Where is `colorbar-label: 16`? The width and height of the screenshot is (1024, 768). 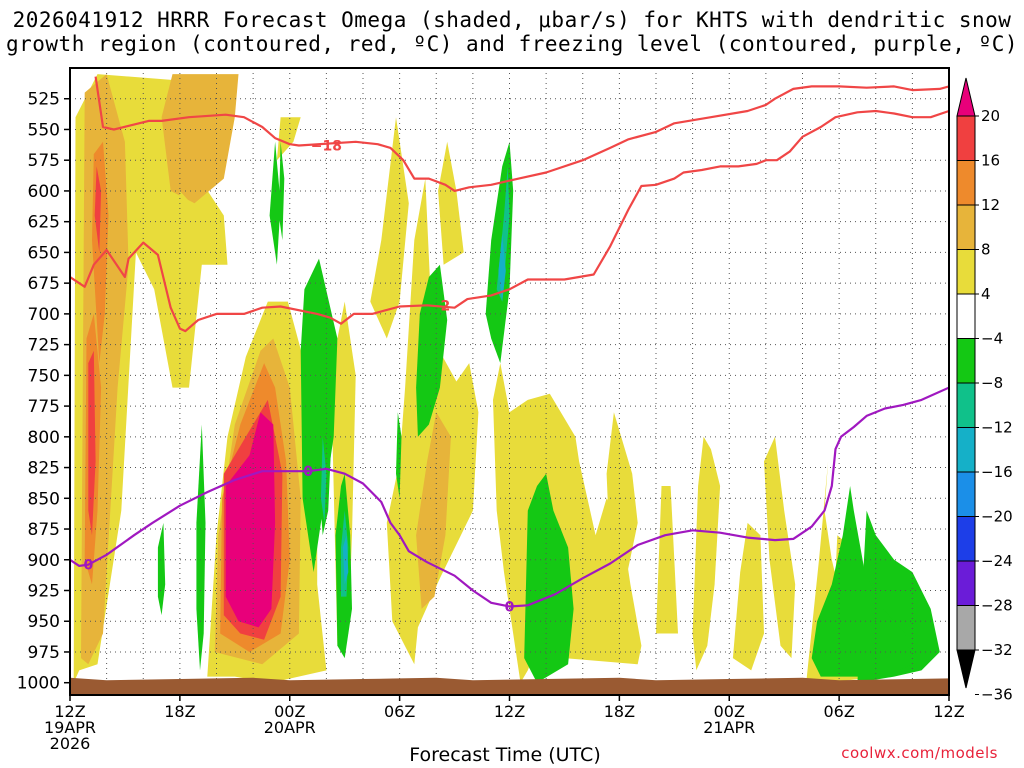
colorbar-label: 16 is located at coordinates (990, 161).